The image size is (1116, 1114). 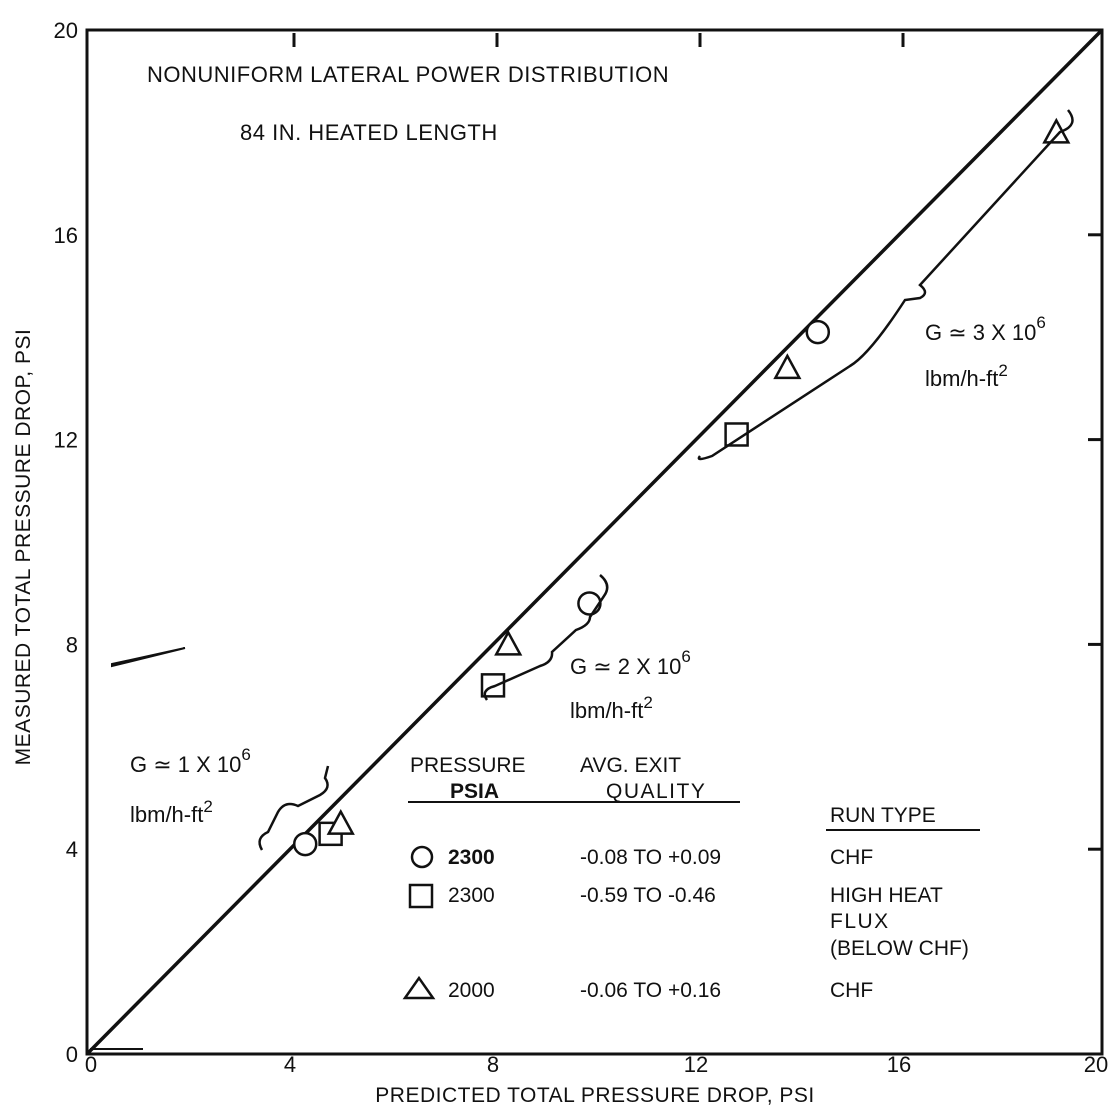 What do you see at coordinates (851, 990) in the screenshot?
I see `legend-row3-run-type: CHF` at bounding box center [851, 990].